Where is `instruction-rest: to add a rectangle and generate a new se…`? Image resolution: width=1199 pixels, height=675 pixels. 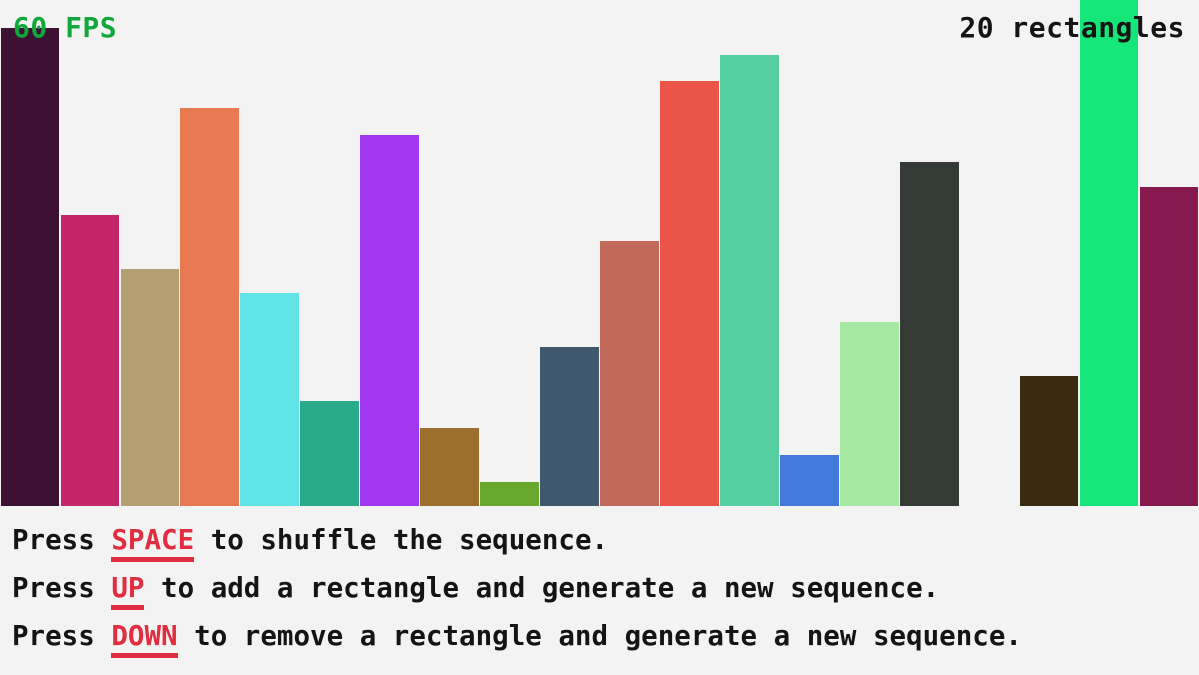 instruction-rest: to add a rectangle and generate a new se… is located at coordinates (542, 588).